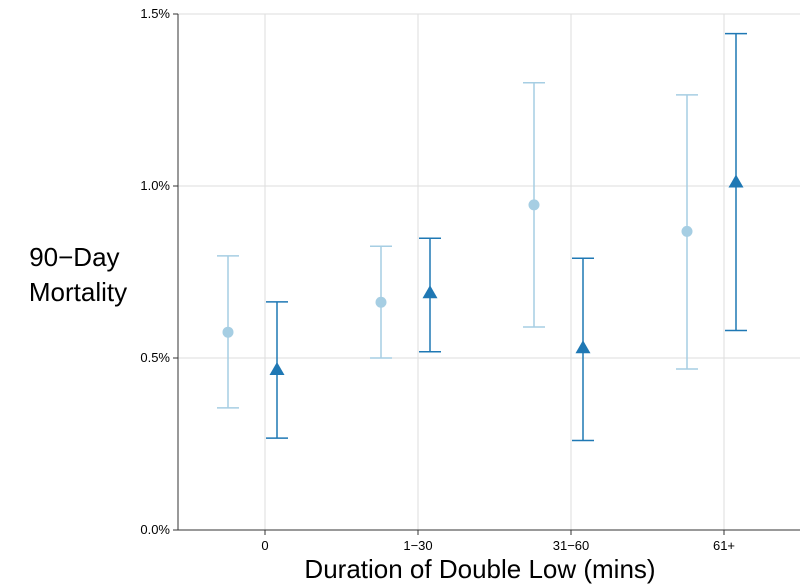 The width and height of the screenshot is (802, 586). What do you see at coordinates (571, 545) in the screenshot?
I see `x-tick-label: 31−60` at bounding box center [571, 545].